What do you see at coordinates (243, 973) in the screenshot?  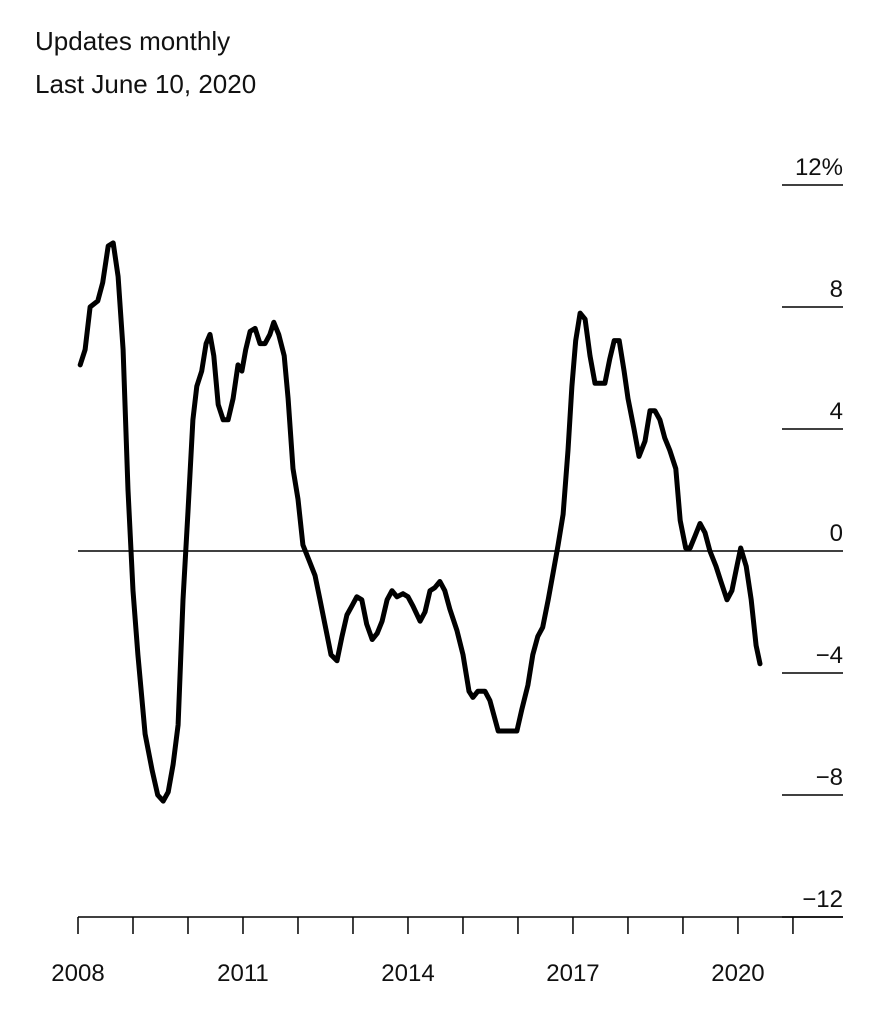 I see `x-tick-label: 2011` at bounding box center [243, 973].